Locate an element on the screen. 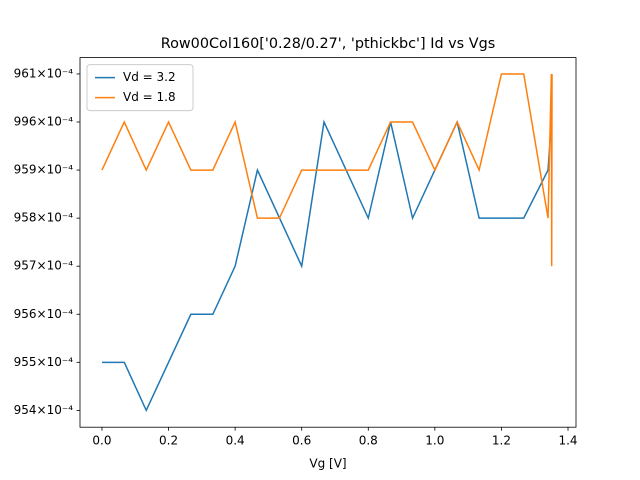 This screenshot has height=480, width=640. x-tick-label: 1.0 is located at coordinates (434, 441).